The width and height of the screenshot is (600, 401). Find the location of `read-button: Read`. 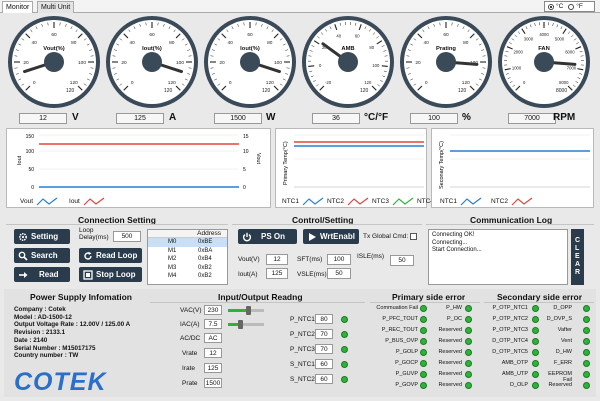

read-button: Read is located at coordinates (42, 274).